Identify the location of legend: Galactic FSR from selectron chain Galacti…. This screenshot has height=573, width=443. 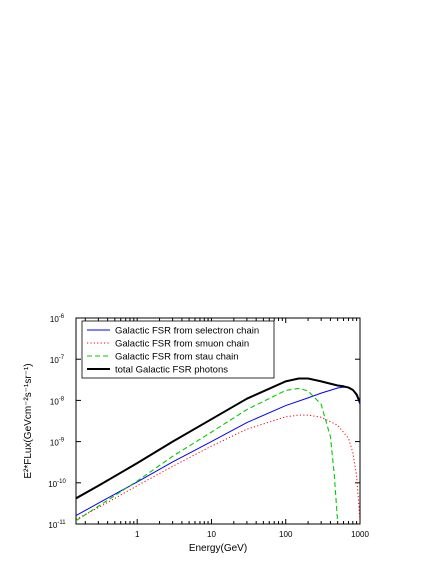
(178, 349).